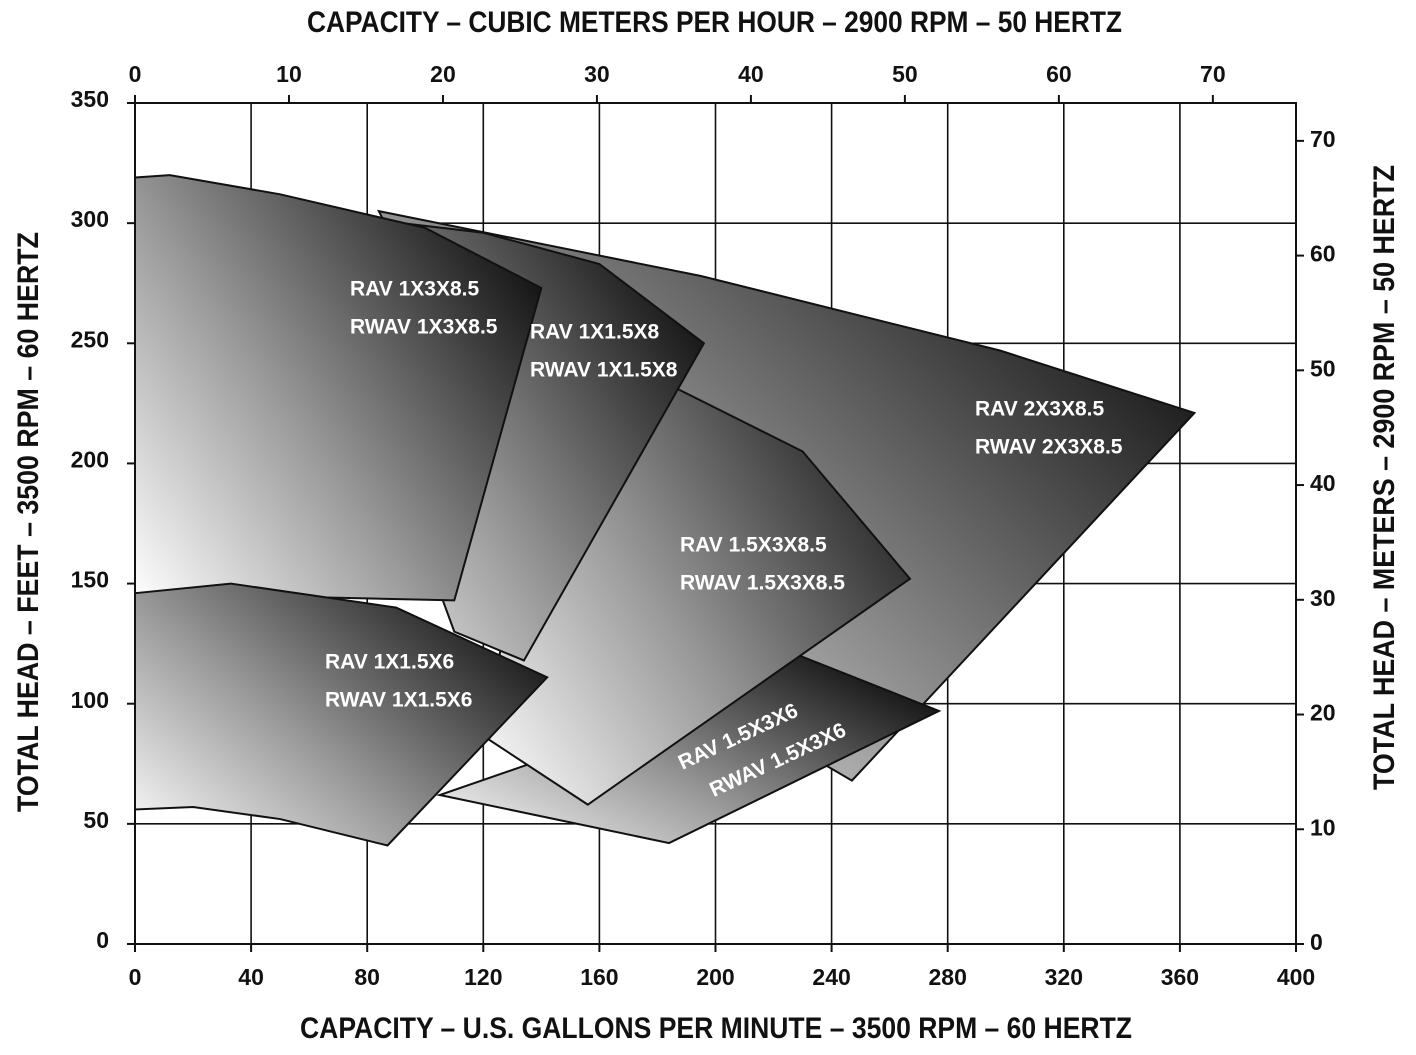 The height and width of the screenshot is (1055, 1416). Describe the element at coordinates (594, 332) in the screenshot. I see `region-name: RAV 1X1.5X8` at that location.